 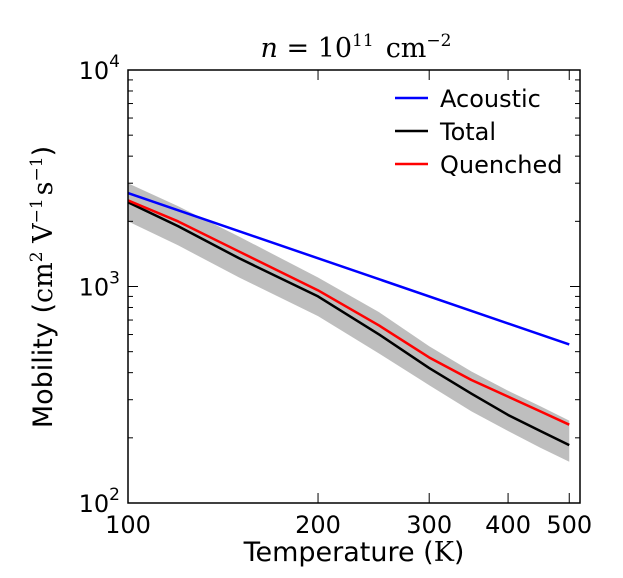 What do you see at coordinates (354, 552) in the screenshot?
I see `x-axis-label: Temperature (K)` at bounding box center [354, 552].